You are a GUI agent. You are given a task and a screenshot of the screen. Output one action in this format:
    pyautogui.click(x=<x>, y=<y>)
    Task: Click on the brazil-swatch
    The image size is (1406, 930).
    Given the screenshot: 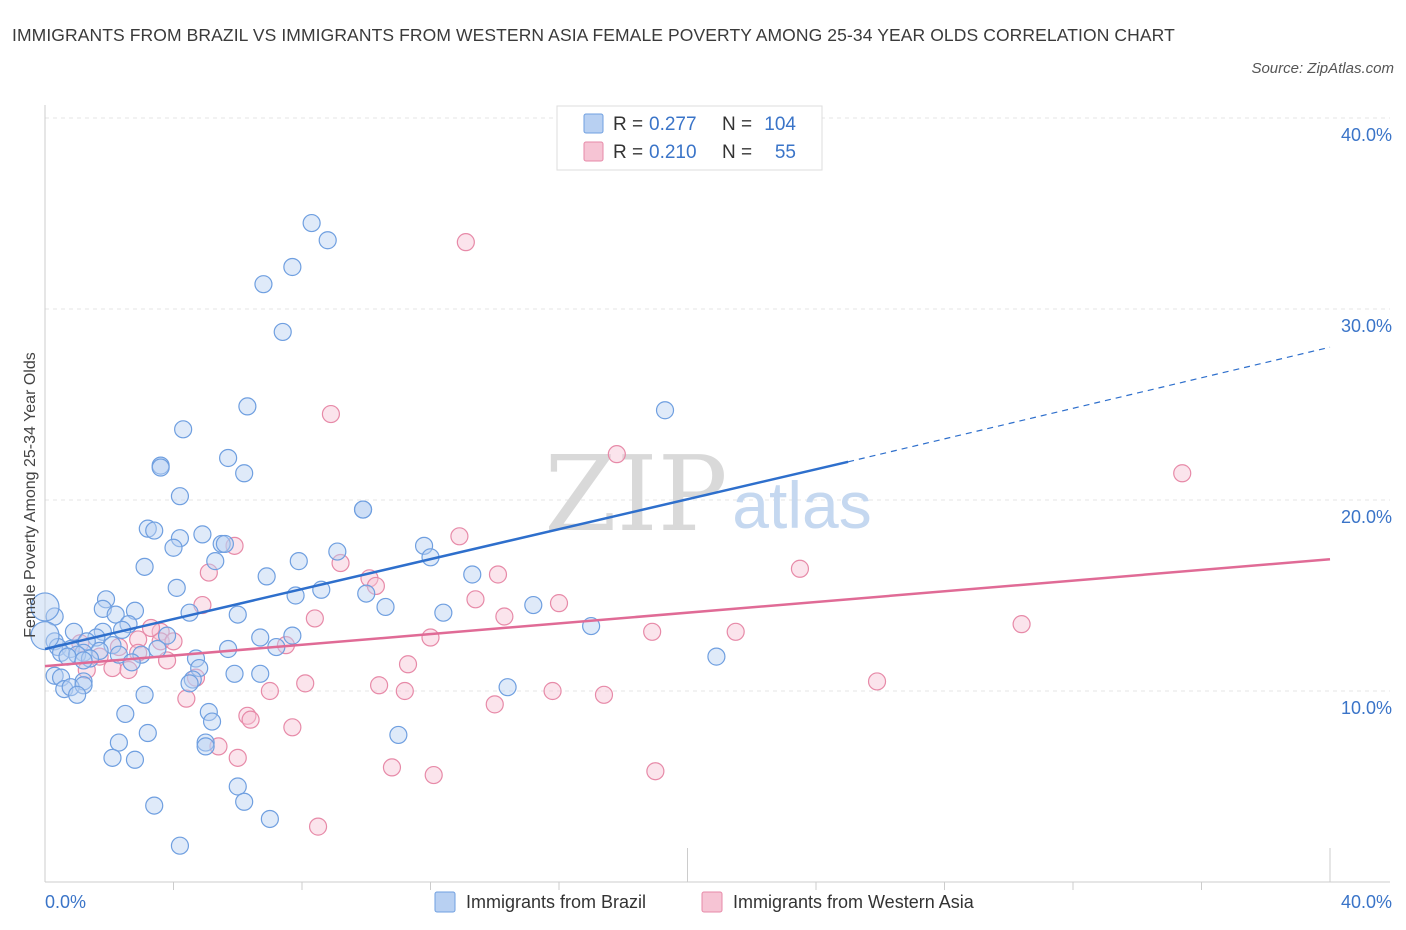 What is the action you would take?
    pyautogui.click(x=593, y=123)
    